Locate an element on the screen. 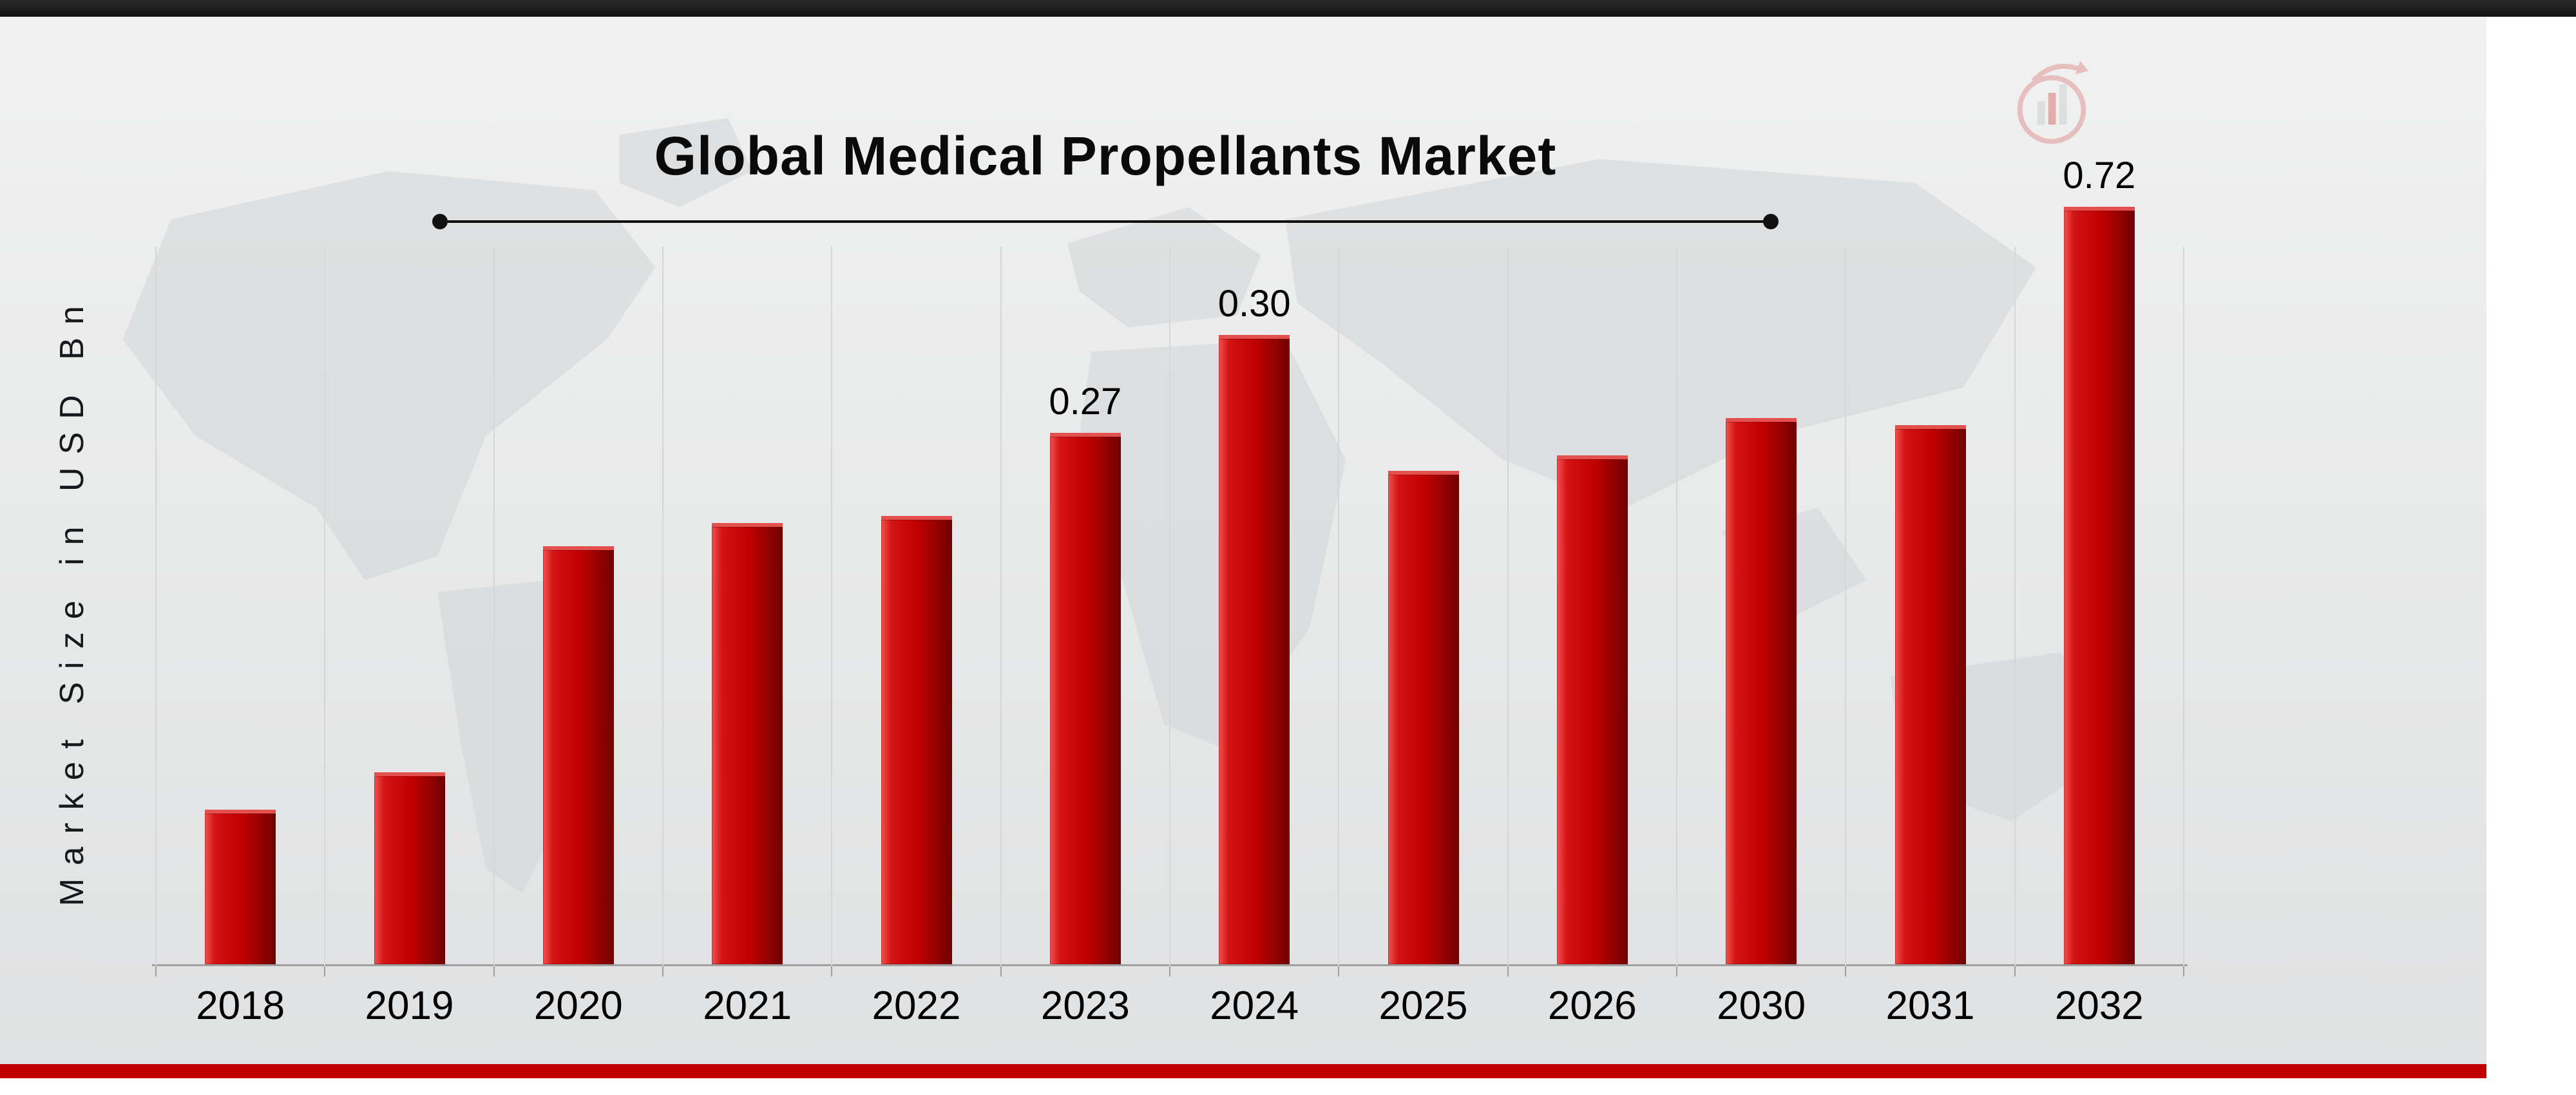 This screenshot has height=1095, width=2576. bar-2031 is located at coordinates (1930, 694).